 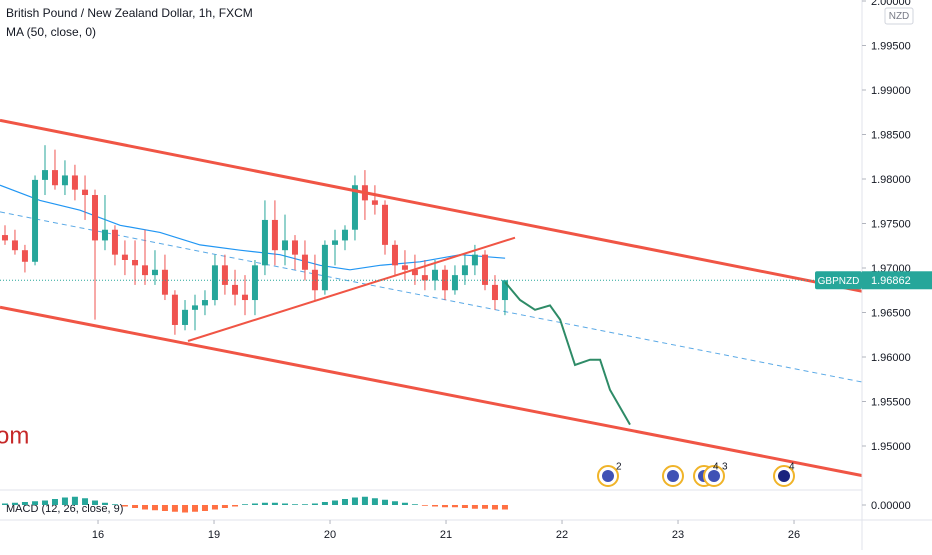 I want to click on x-tick-label: 22, so click(x=562, y=535).